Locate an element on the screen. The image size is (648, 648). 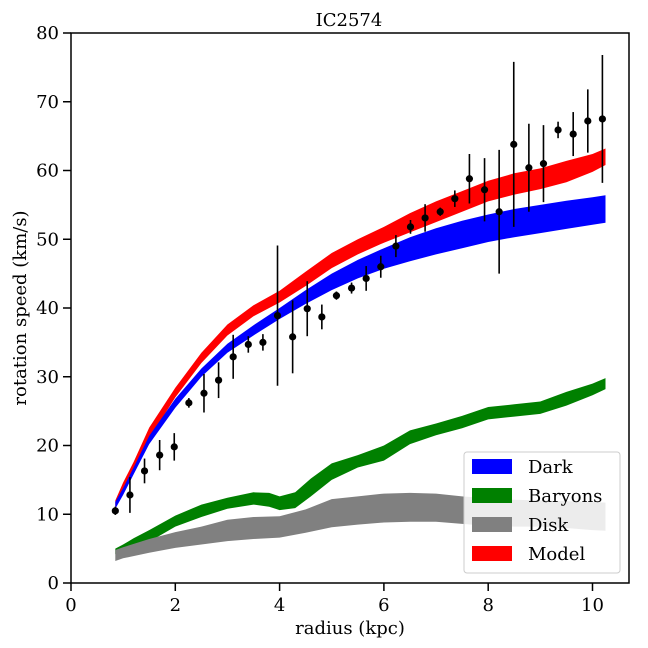
legend-label-model: Model is located at coordinates (556, 554).